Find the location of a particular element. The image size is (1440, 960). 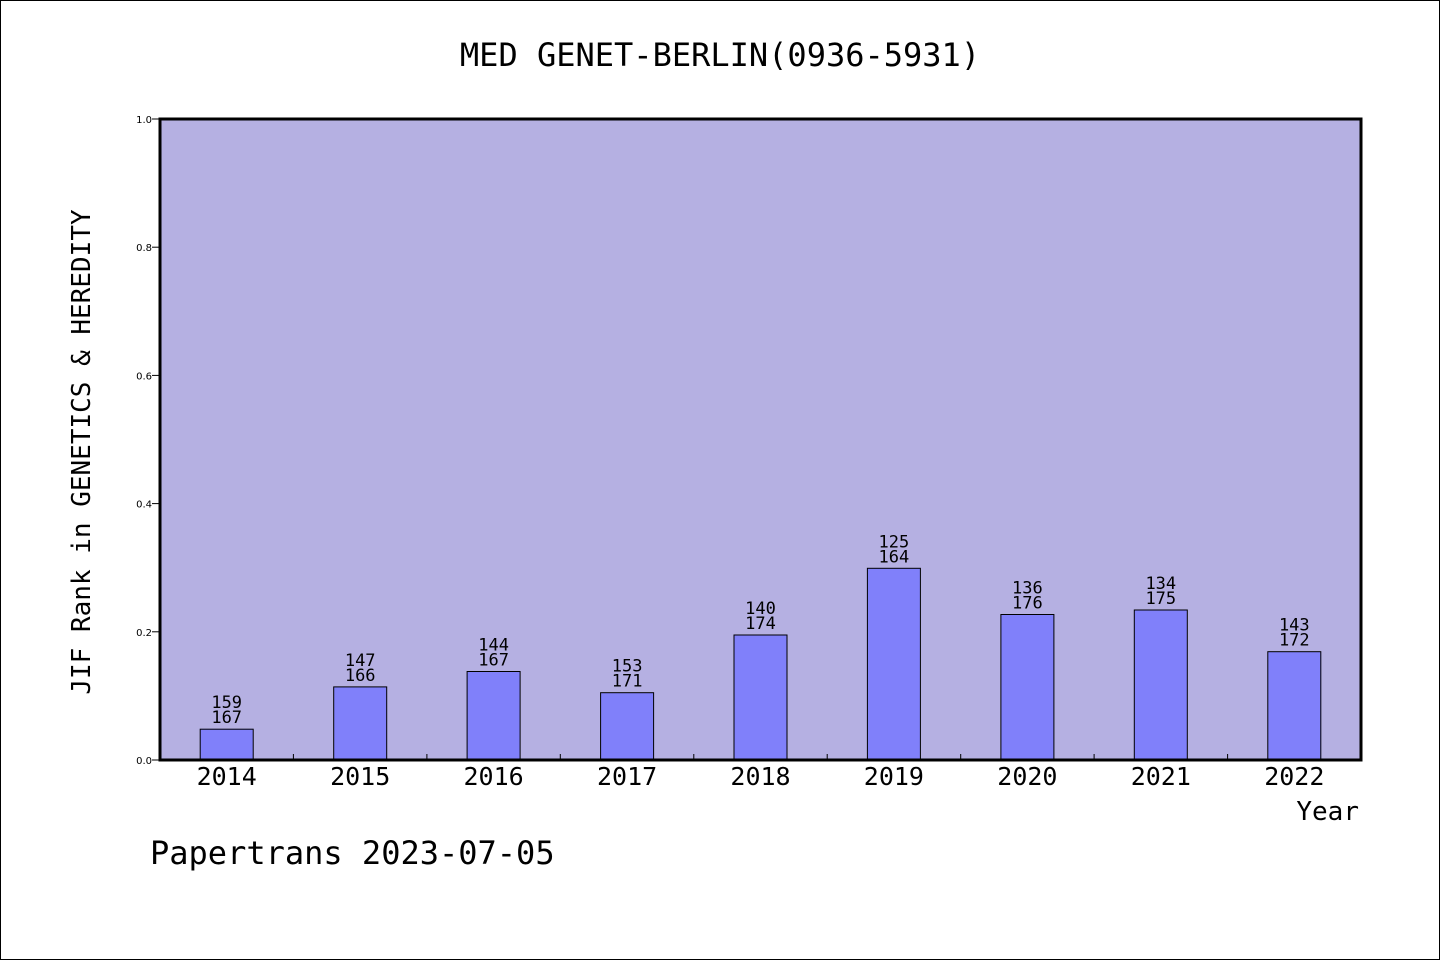

y-tick-label: 0.4 is located at coordinates (144, 505).